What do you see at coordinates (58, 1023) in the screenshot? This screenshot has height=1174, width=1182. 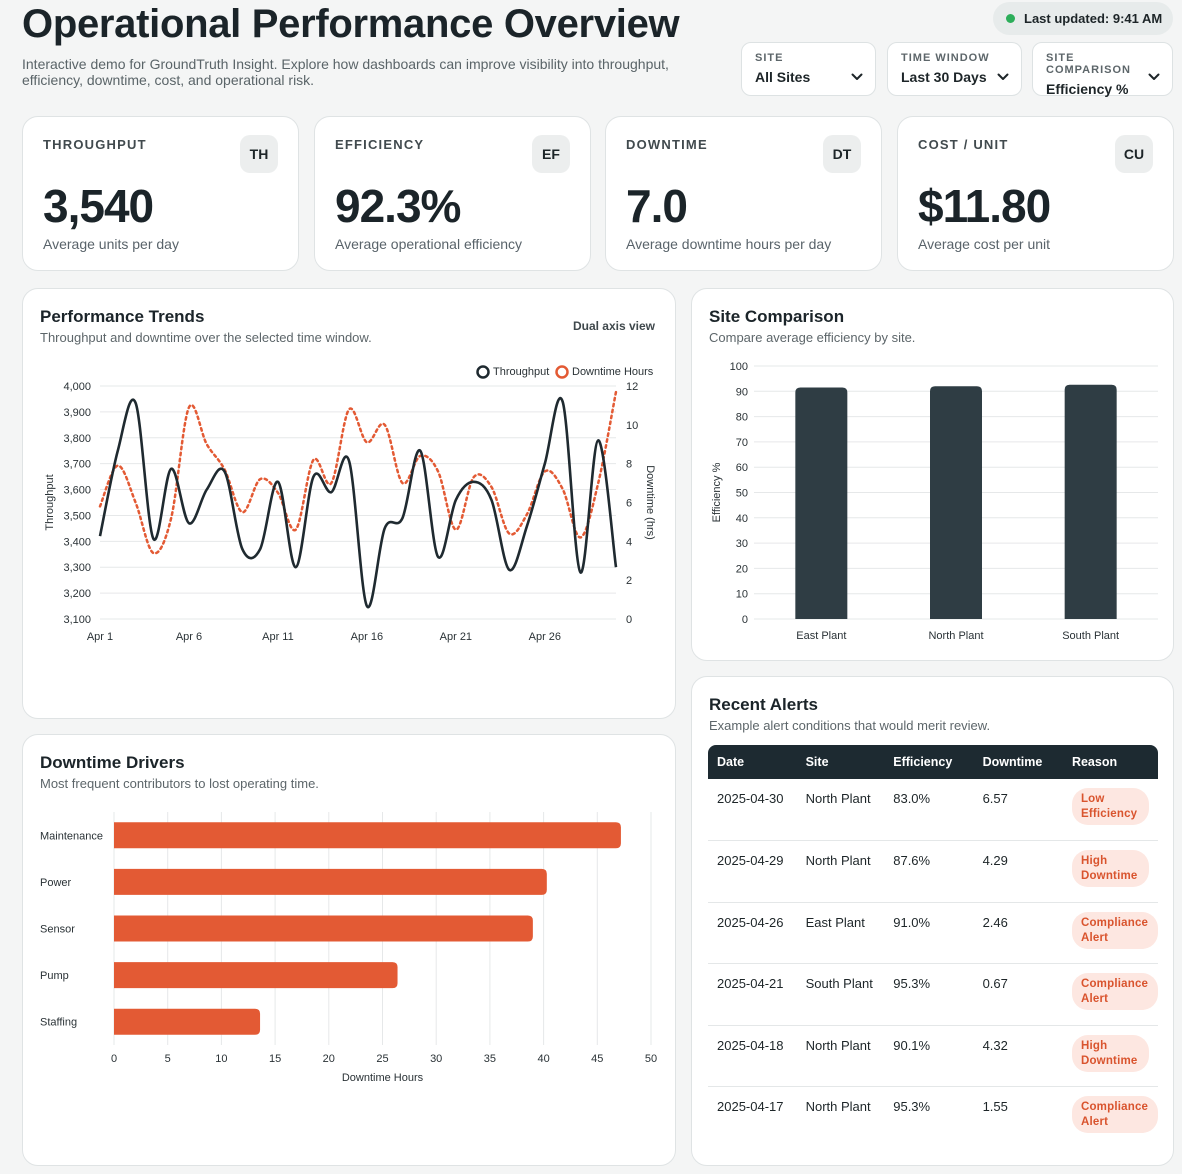 I see `y-tick-label: Staffing` at bounding box center [58, 1023].